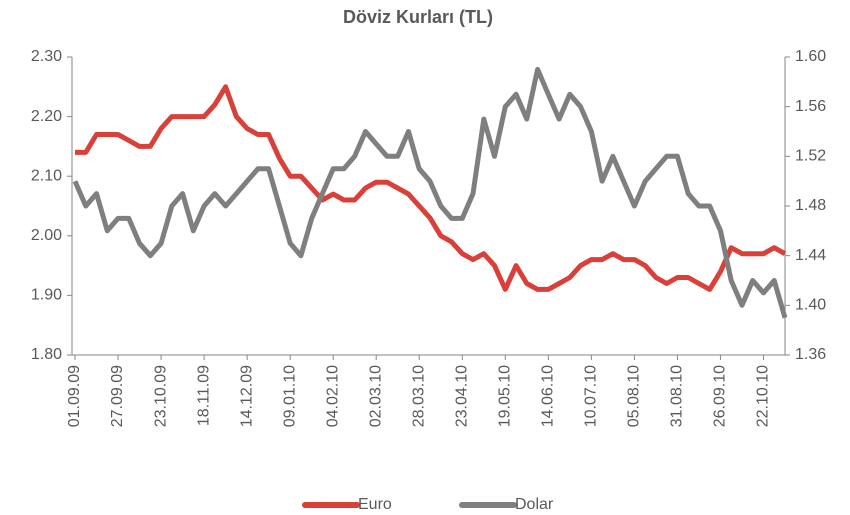 This screenshot has height=515, width=850. What do you see at coordinates (534, 504) in the screenshot?
I see `legend-label: Dolar` at bounding box center [534, 504].